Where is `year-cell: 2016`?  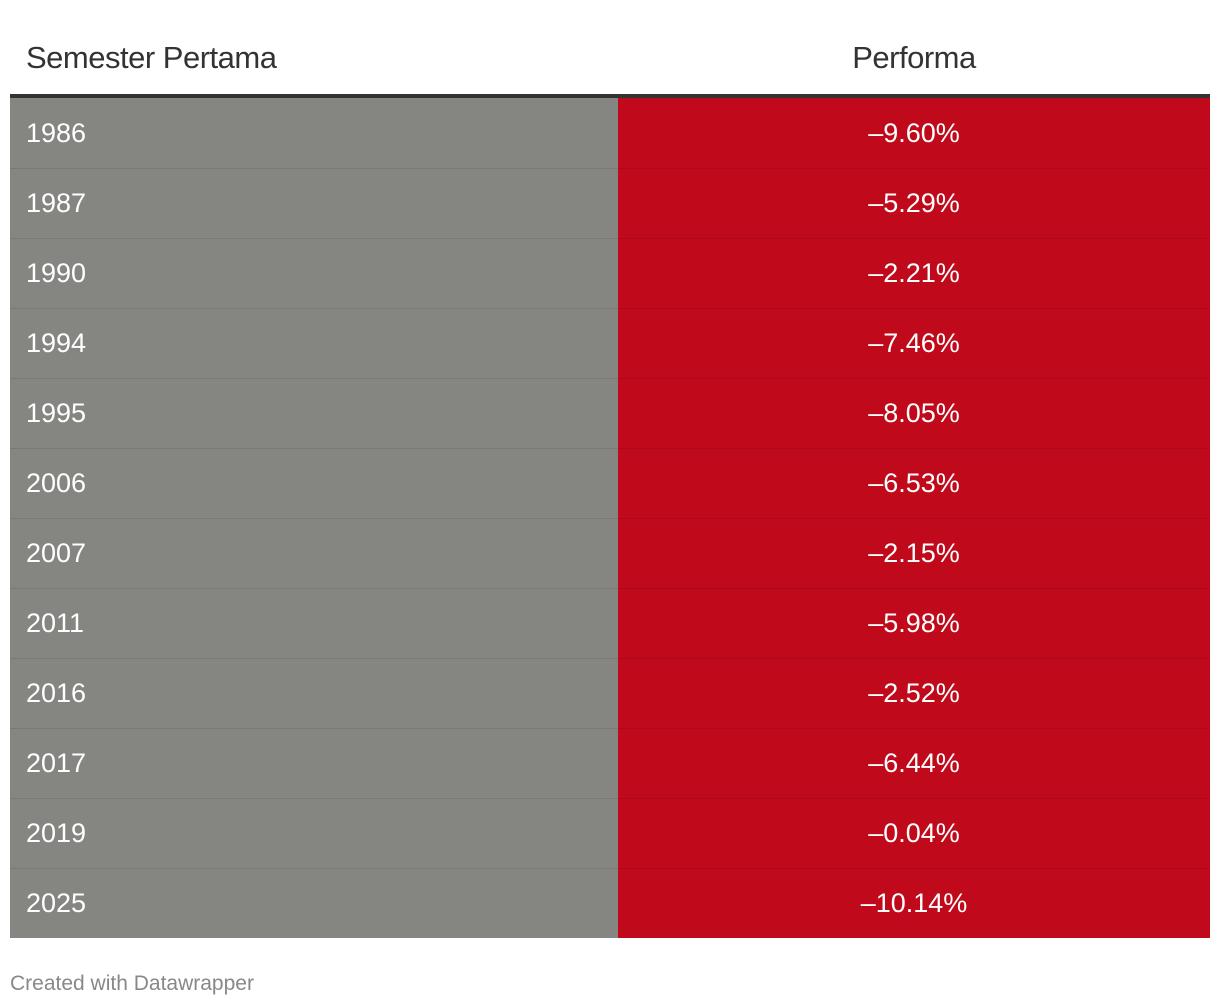 year-cell: 2016 is located at coordinates (314, 693).